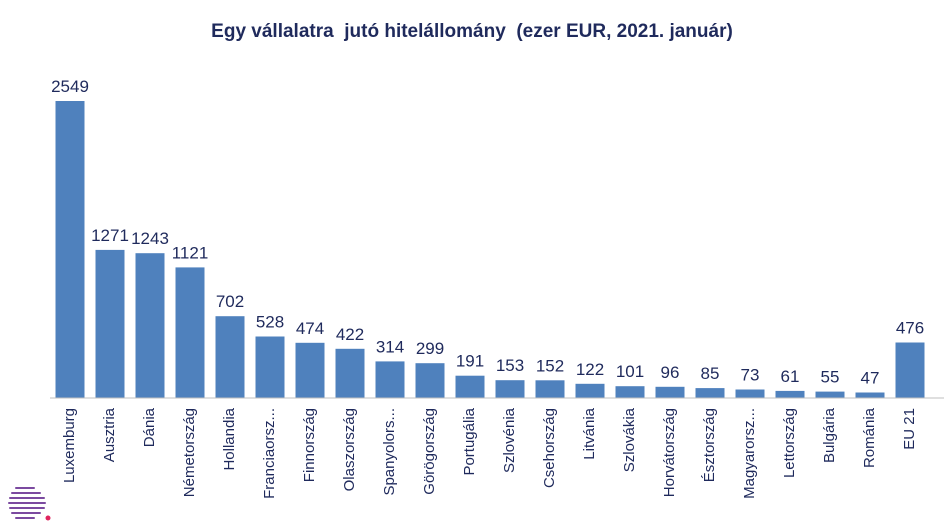 The width and height of the screenshot is (945, 531). What do you see at coordinates (829, 435) in the screenshot?
I see `category-label: Bulgária` at bounding box center [829, 435].